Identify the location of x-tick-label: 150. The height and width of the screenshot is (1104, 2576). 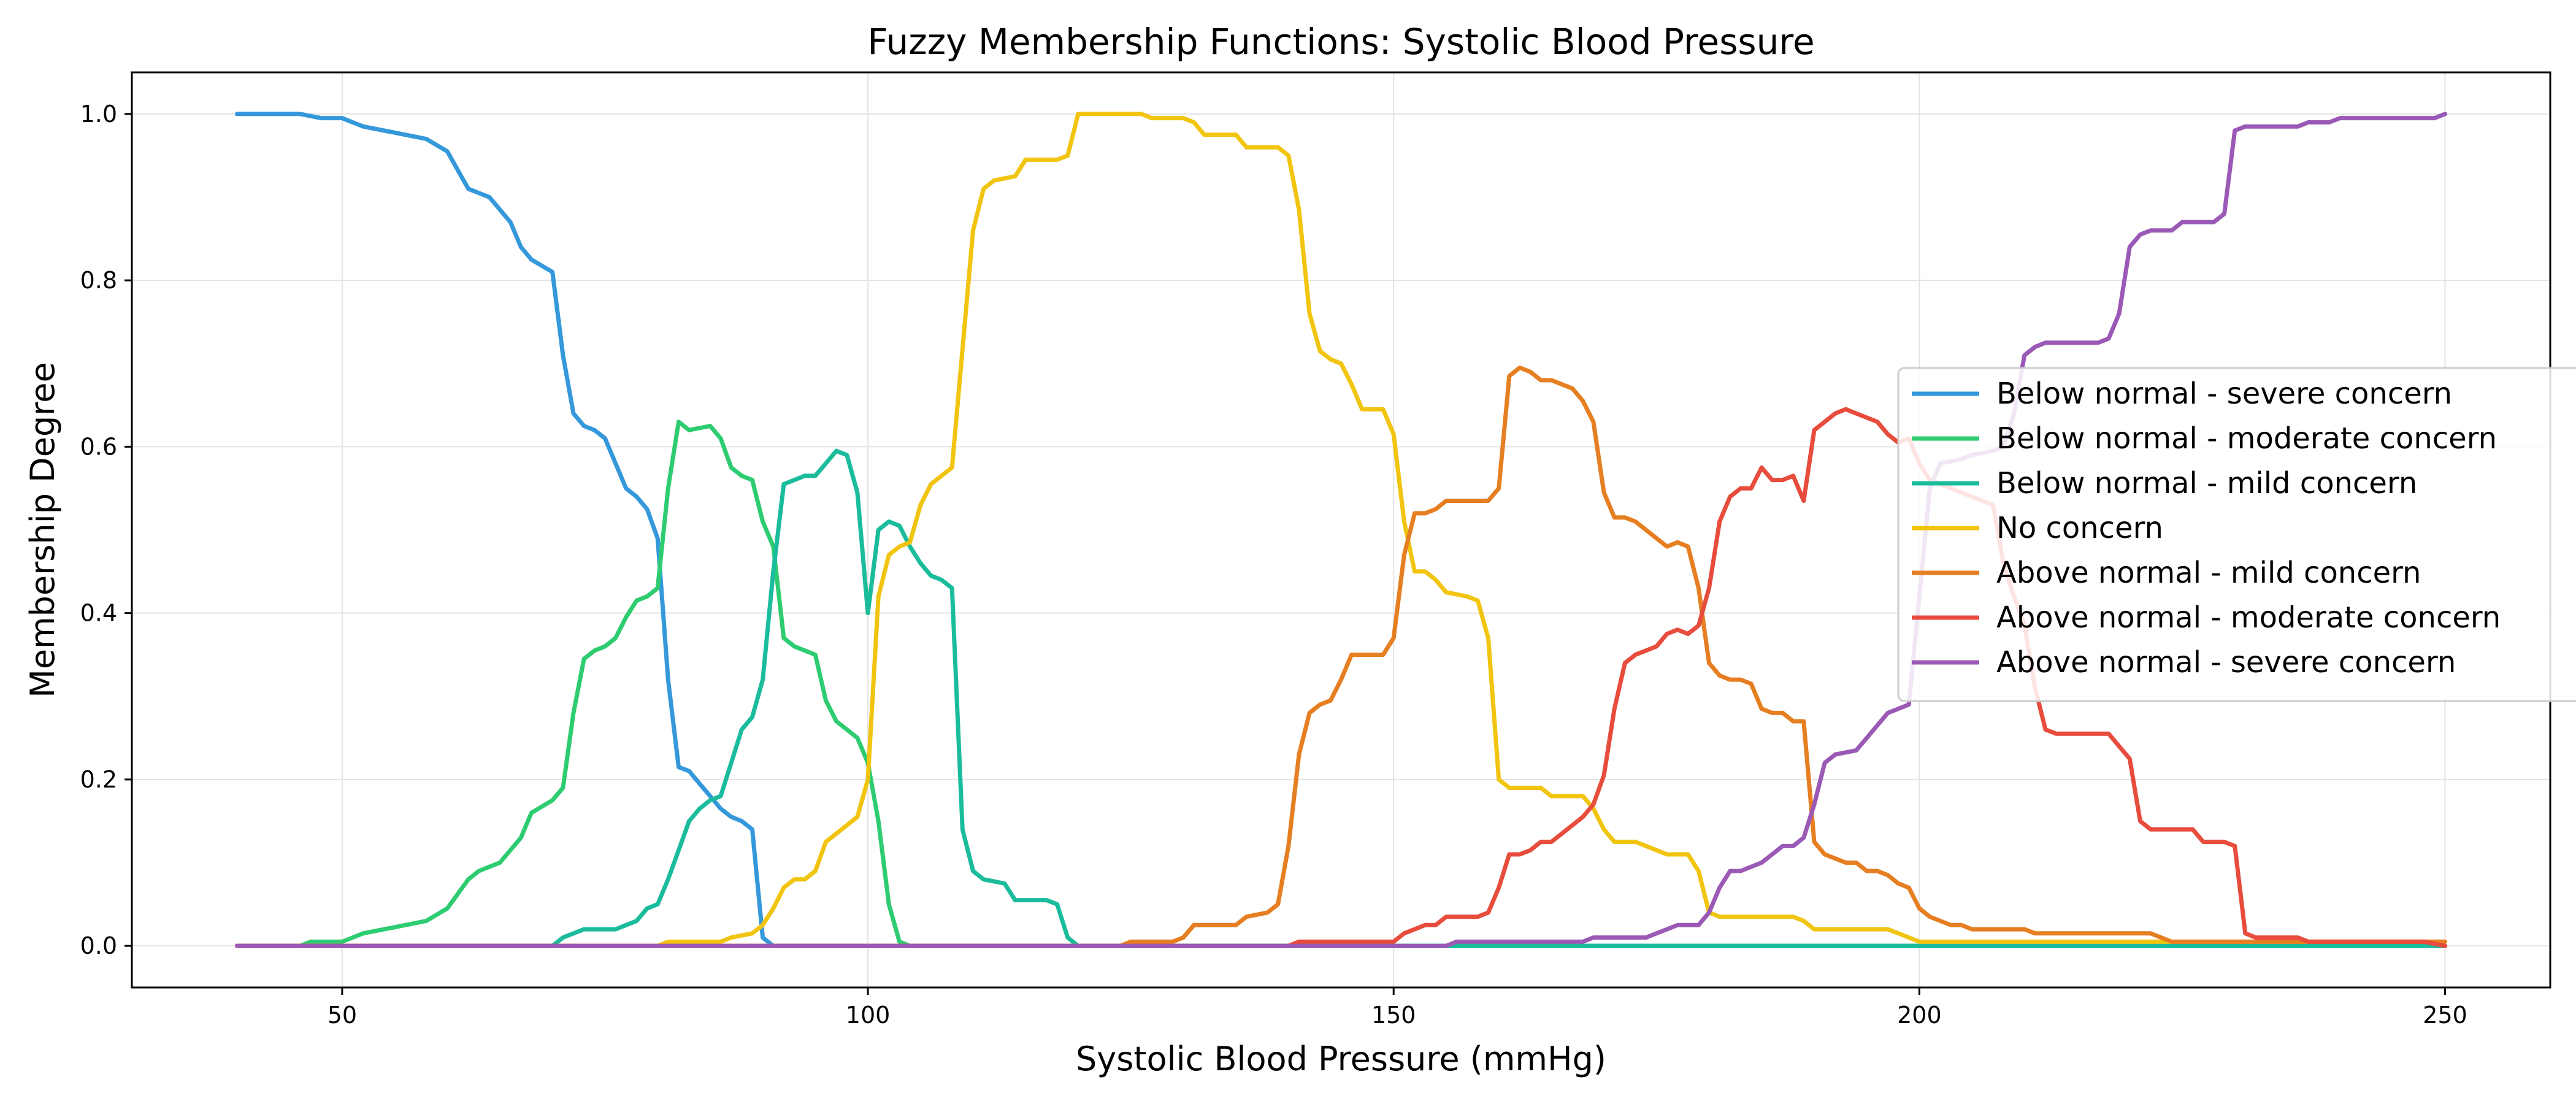
(1393, 1015).